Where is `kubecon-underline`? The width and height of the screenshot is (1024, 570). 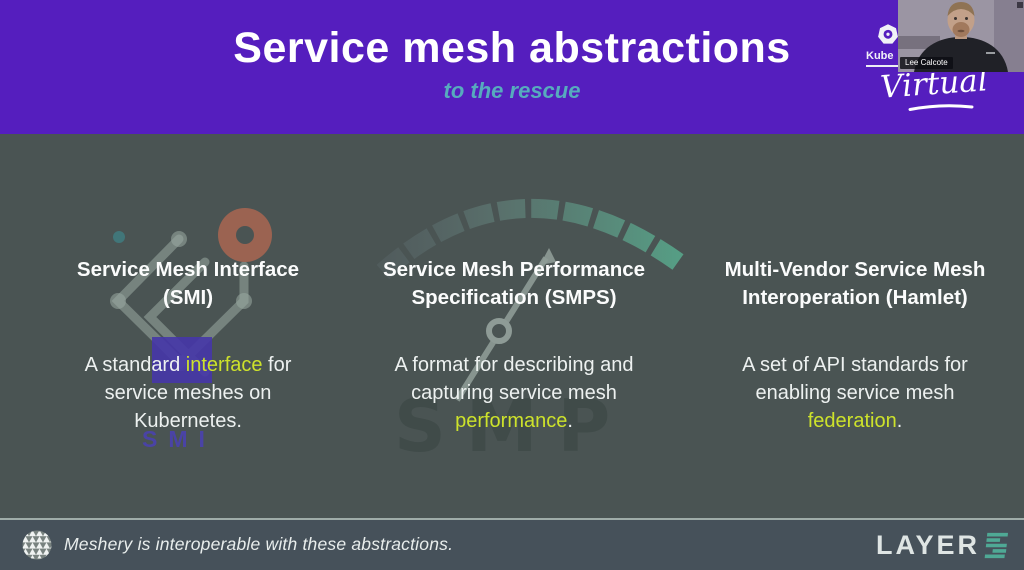 kubecon-underline is located at coordinates (882, 66).